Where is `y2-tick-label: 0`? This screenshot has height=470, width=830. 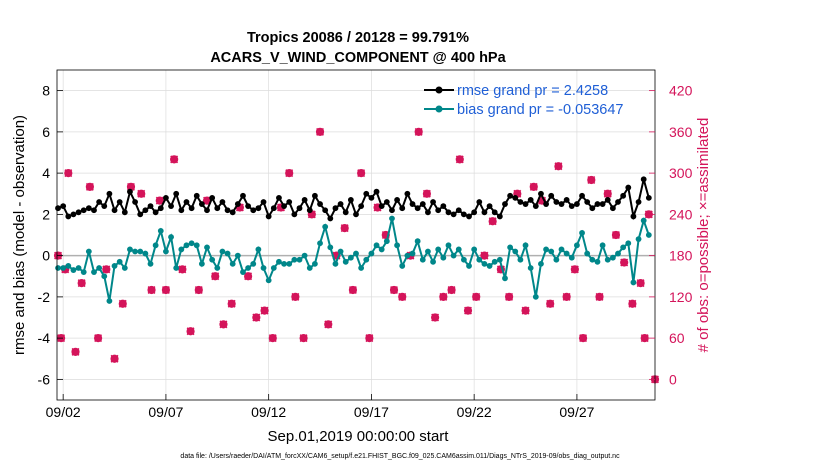
y2-tick-label: 0 is located at coordinates (673, 379).